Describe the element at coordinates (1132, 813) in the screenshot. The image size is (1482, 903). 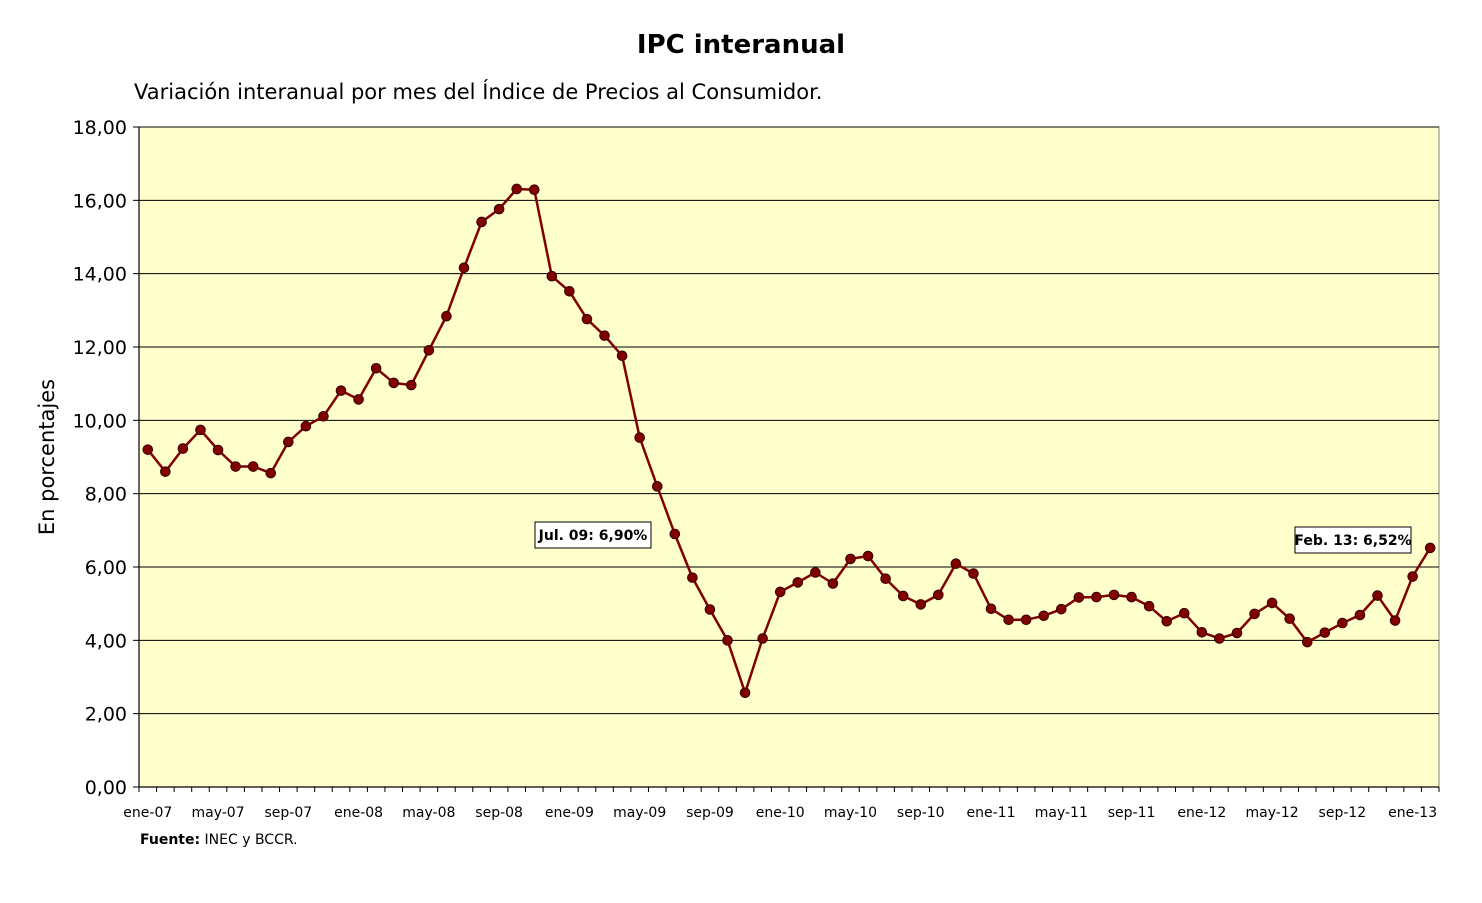
I see `x-tick-label: sep-11` at that location.